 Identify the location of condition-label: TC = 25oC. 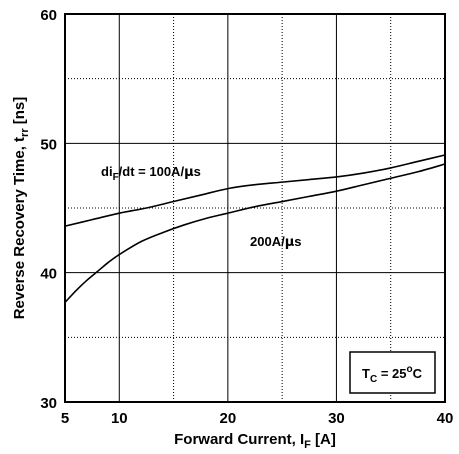
(392, 374).